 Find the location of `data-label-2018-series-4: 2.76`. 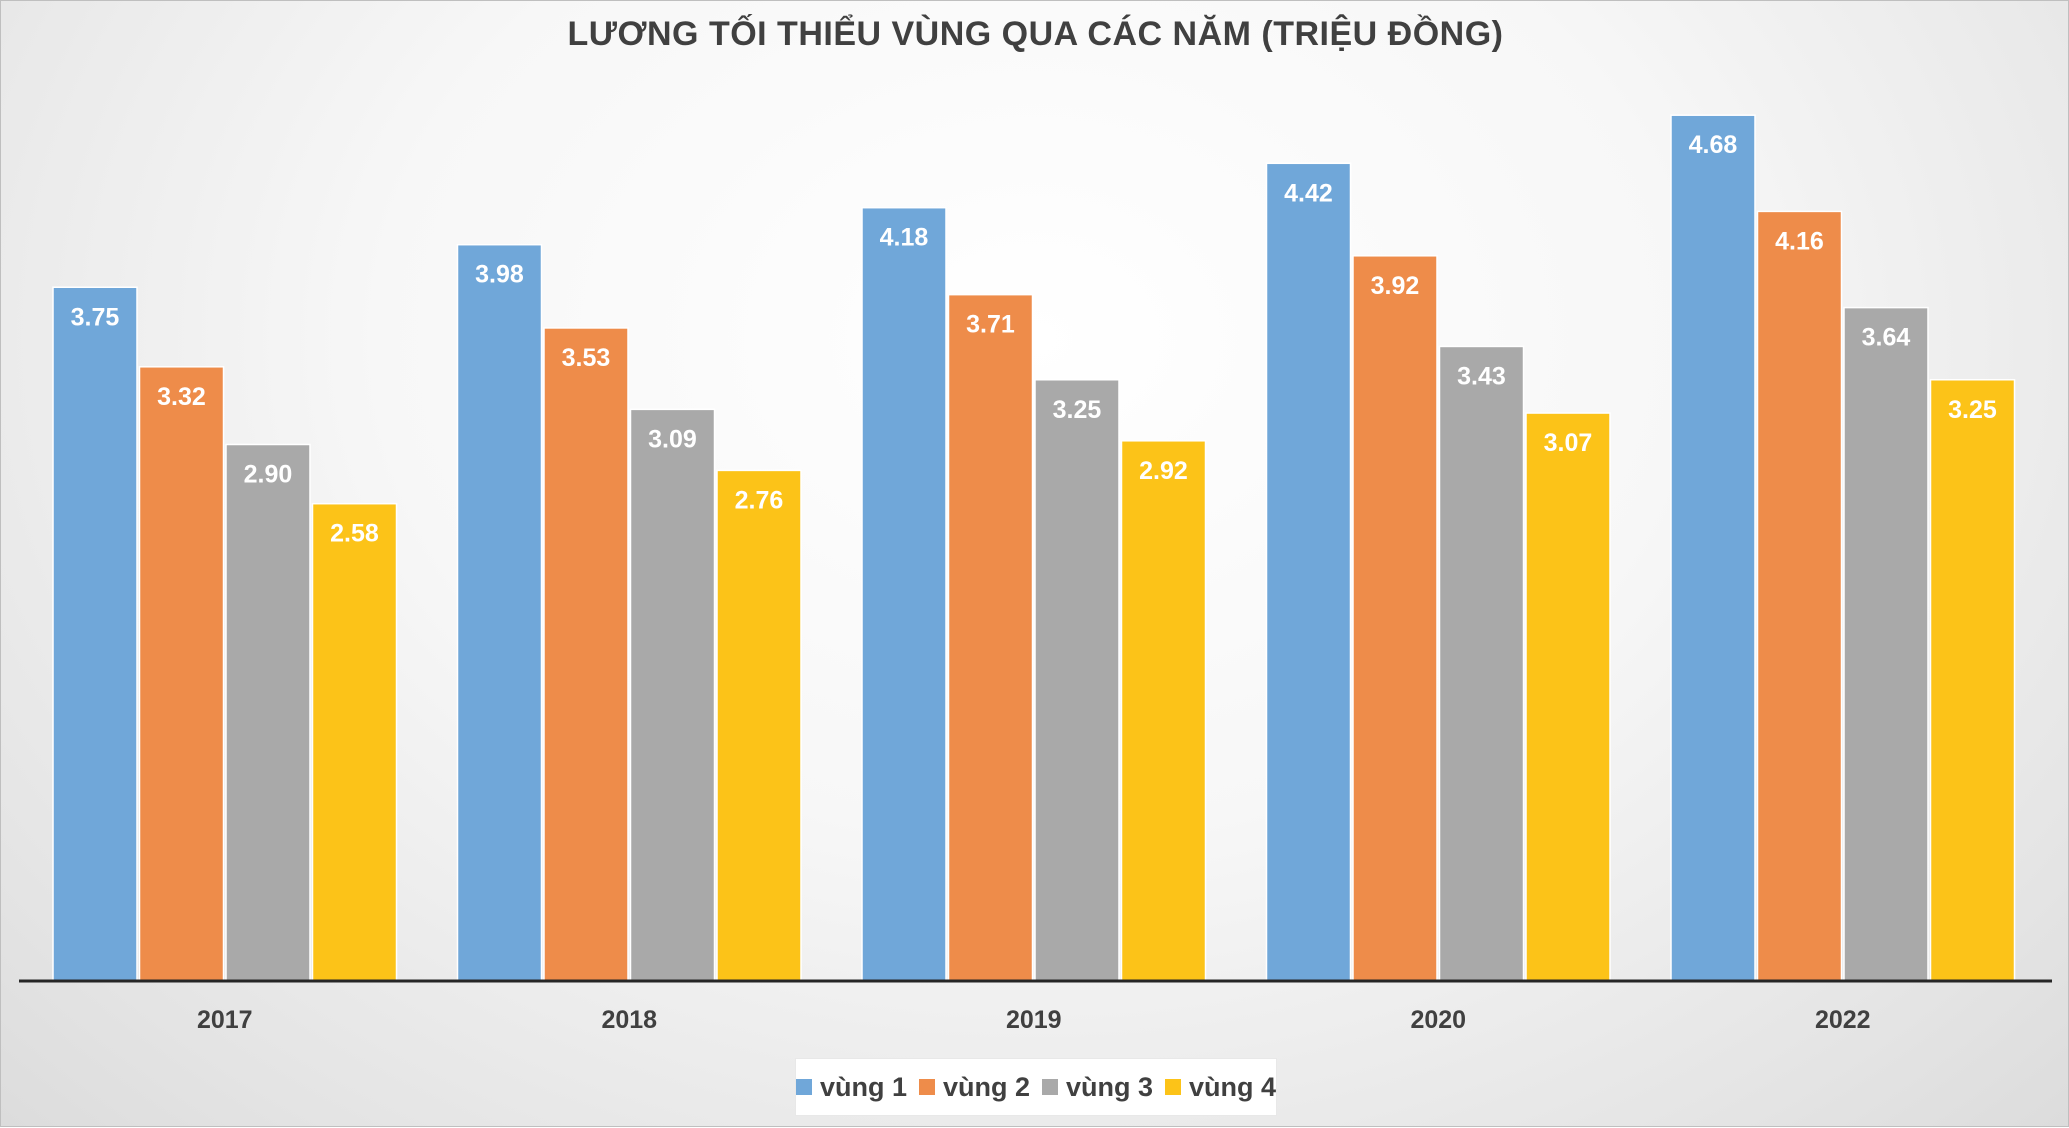

data-label-2018-series-4: 2.76 is located at coordinates (759, 500).